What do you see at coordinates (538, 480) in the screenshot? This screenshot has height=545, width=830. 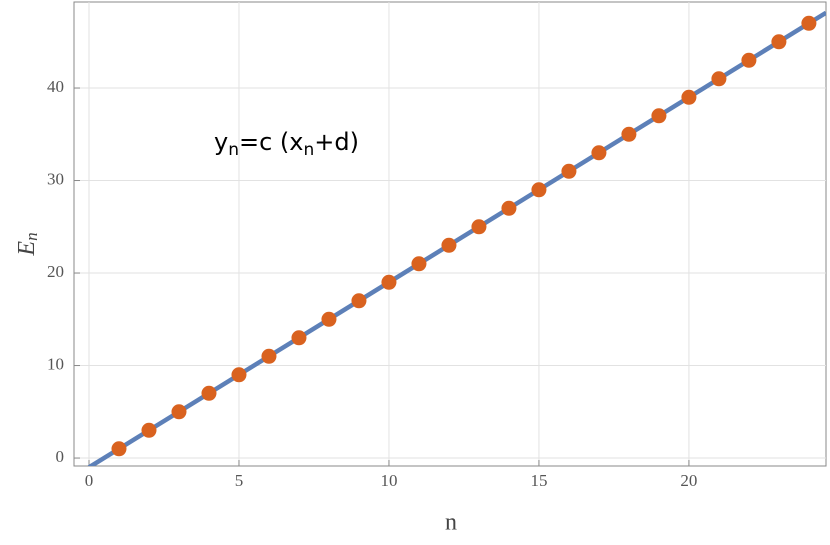 I see `x-tick-label: 15` at bounding box center [538, 480].